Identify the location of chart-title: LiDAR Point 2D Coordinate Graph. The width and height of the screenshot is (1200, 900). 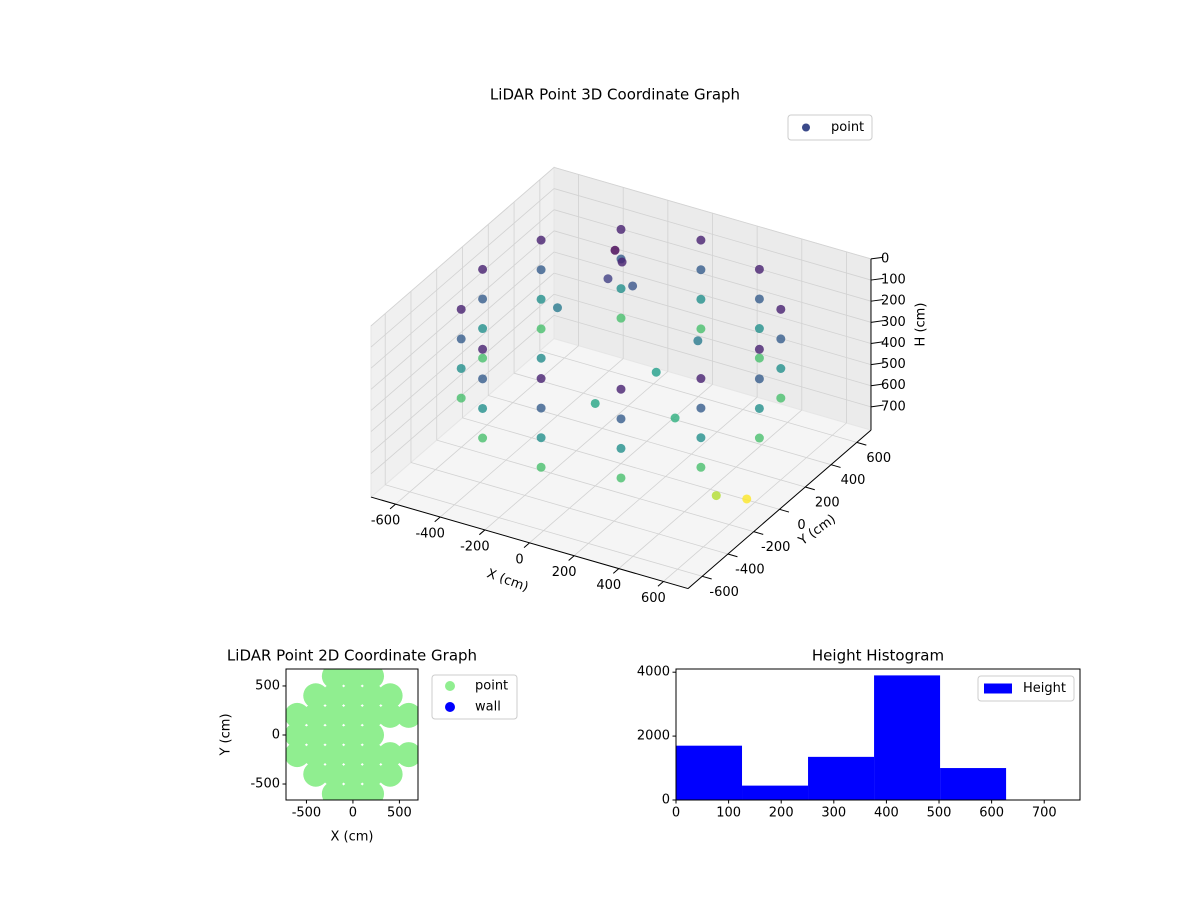
(352, 656).